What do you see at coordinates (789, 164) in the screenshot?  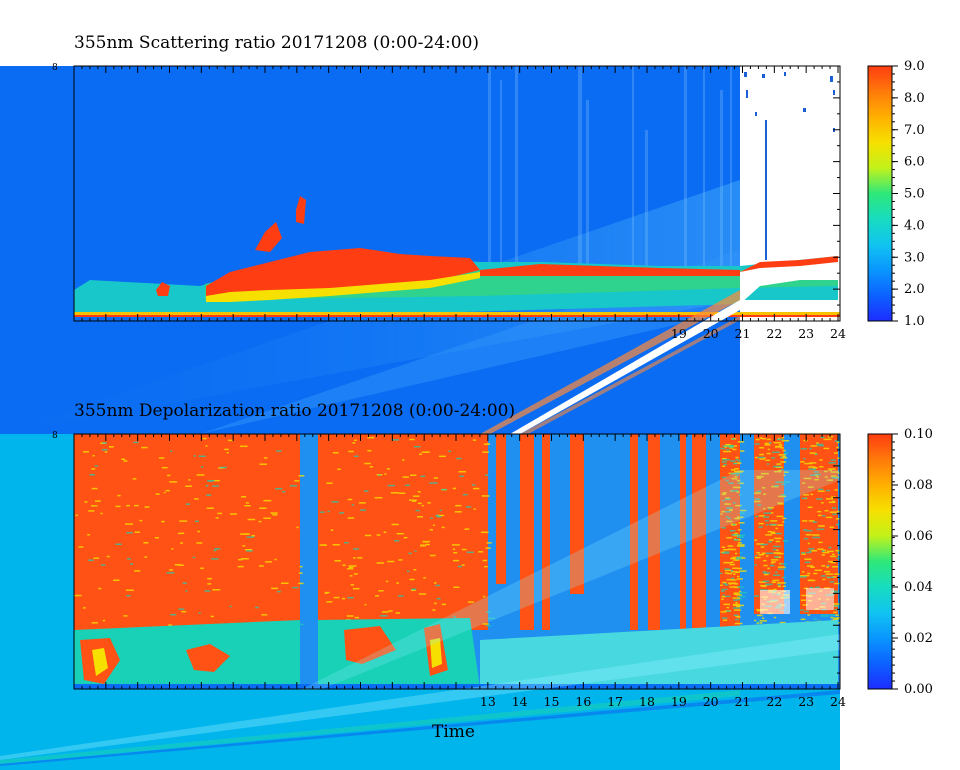 I see `scattering-no-data-region` at bounding box center [789, 164].